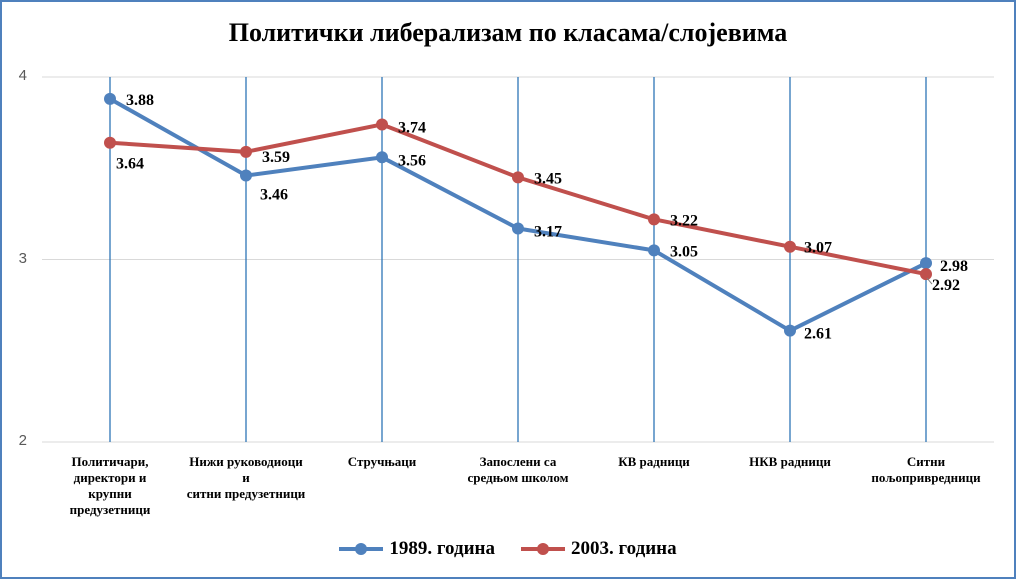  What do you see at coordinates (926, 469) in the screenshot?
I see `x-category-label: Ситни пољопривредници` at bounding box center [926, 469].